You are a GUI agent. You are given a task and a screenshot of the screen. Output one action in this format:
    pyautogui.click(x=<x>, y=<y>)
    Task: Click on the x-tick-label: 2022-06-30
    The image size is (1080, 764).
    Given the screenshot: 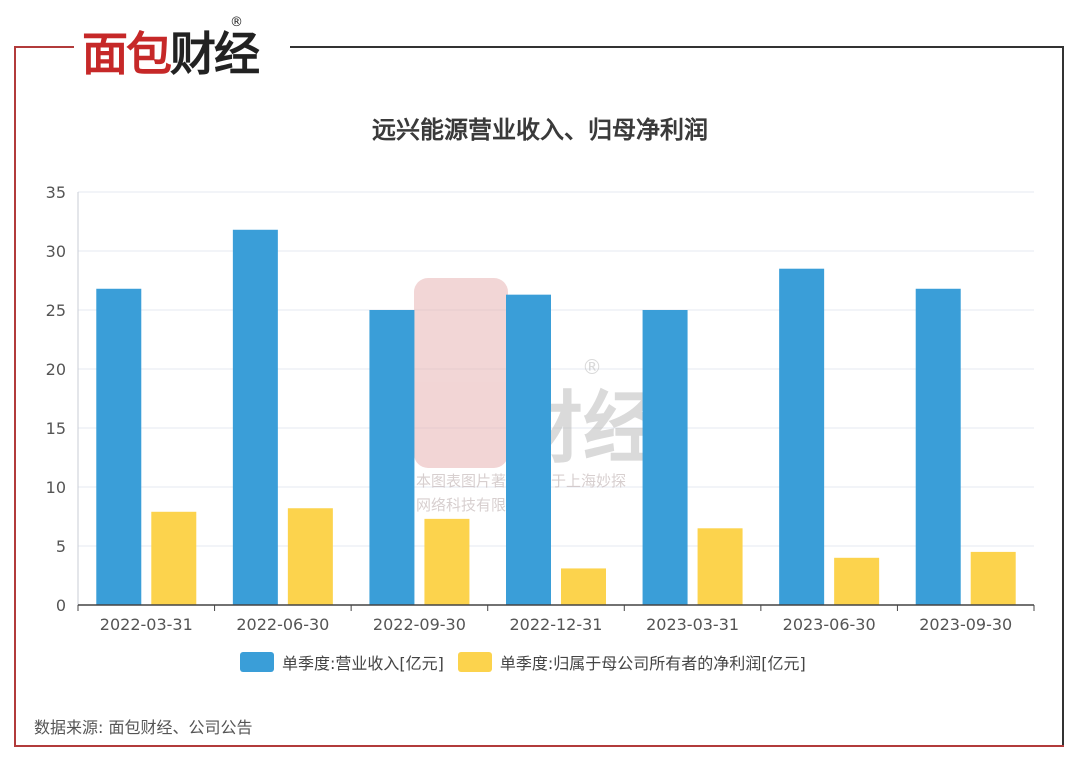 What is the action you would take?
    pyautogui.click(x=282, y=624)
    